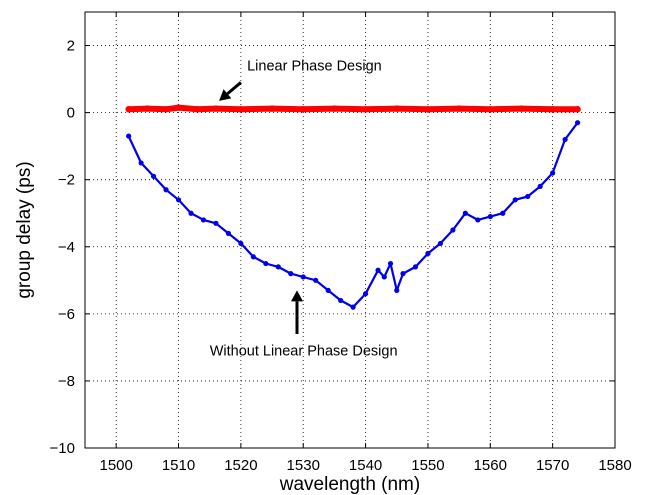  I want to click on y-tick-label: 2, so click(71, 46).